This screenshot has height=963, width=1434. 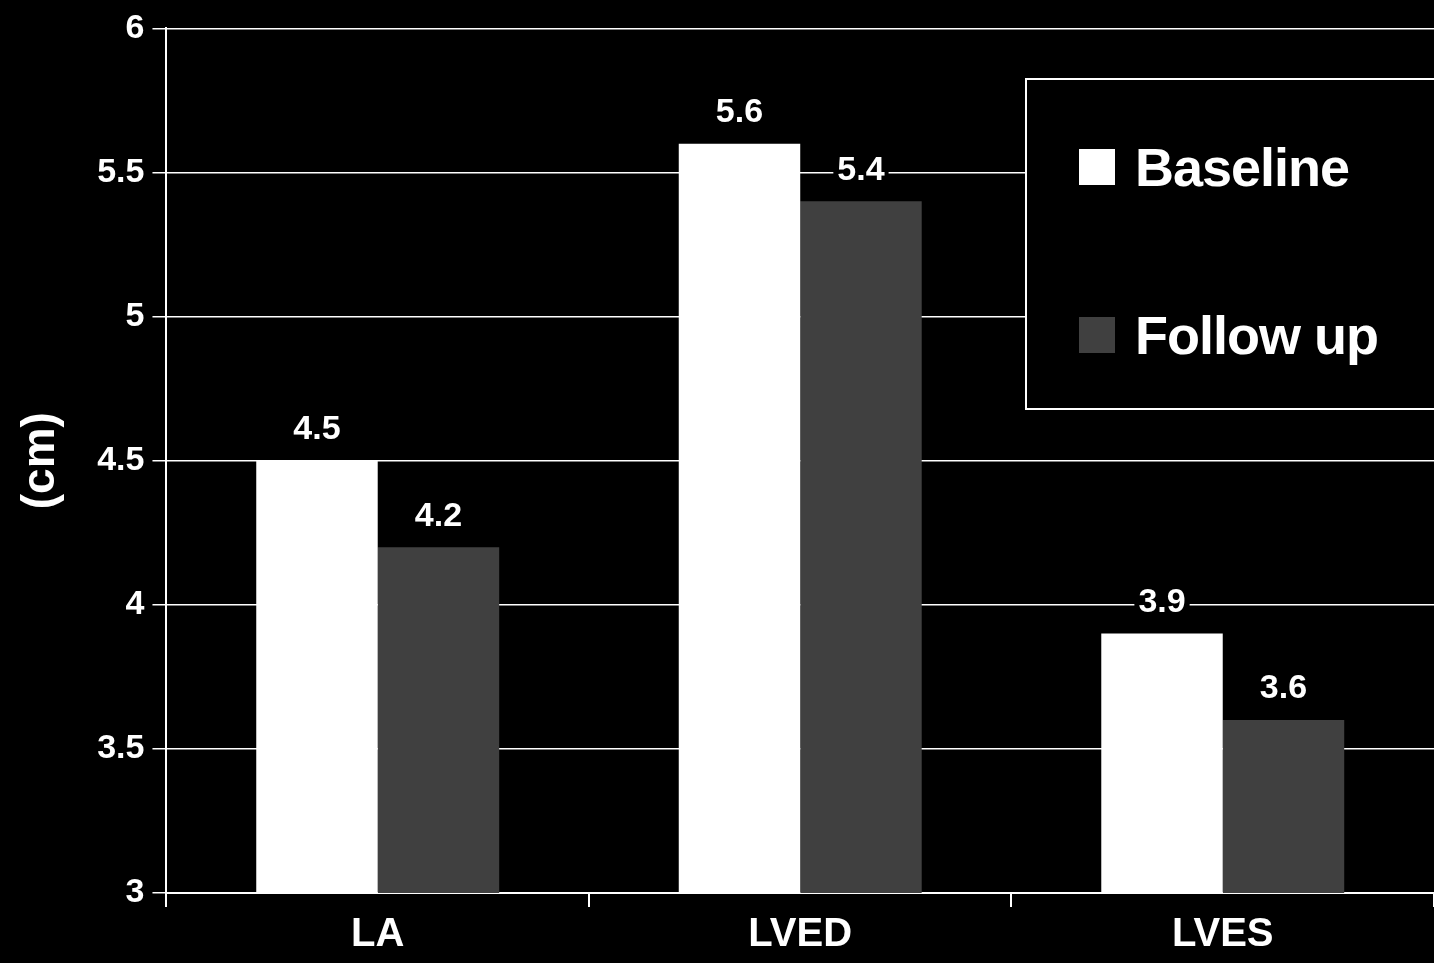 What do you see at coordinates (135, 25) in the screenshot?
I see `y-tick-label: 6` at bounding box center [135, 25].